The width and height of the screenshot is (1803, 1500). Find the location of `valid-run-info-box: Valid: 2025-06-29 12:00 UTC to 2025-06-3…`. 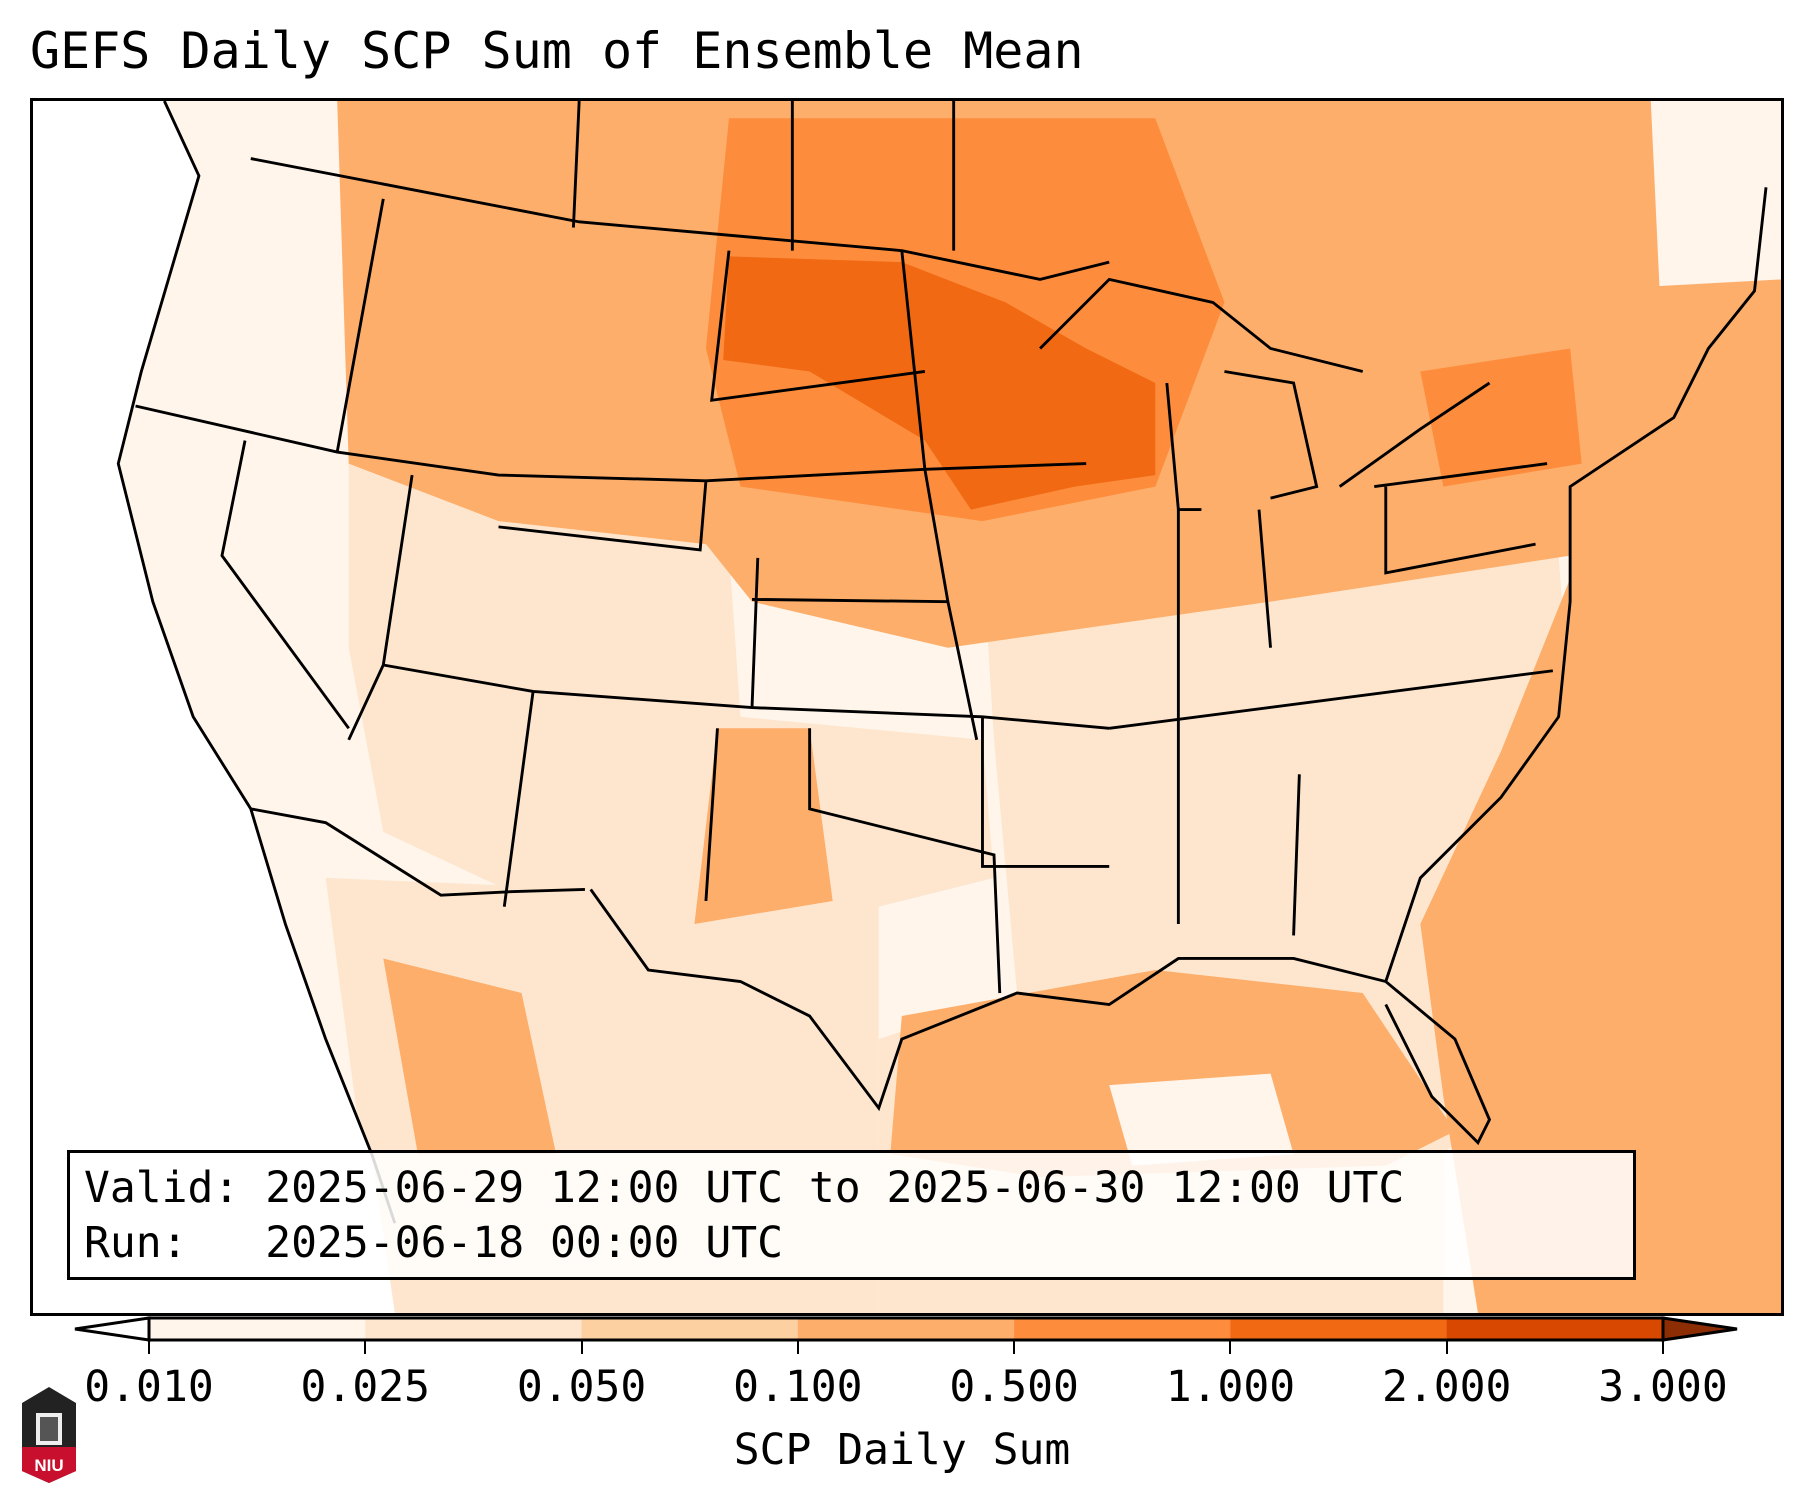

valid-run-info-box: Valid: 2025-06-29 12:00 UTC to 2025-06-3… is located at coordinates (851, 1215).